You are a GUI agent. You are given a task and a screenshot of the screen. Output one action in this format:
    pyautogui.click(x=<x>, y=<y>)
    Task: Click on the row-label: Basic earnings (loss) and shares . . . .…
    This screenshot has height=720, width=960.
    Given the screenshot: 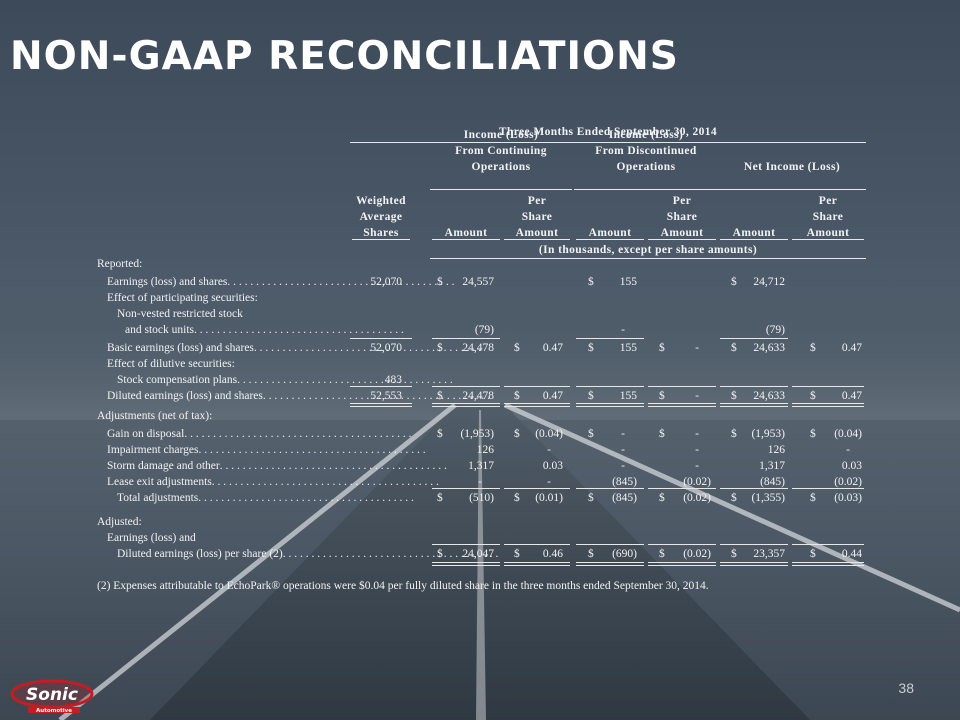 What is the action you would take?
    pyautogui.click(x=294, y=348)
    